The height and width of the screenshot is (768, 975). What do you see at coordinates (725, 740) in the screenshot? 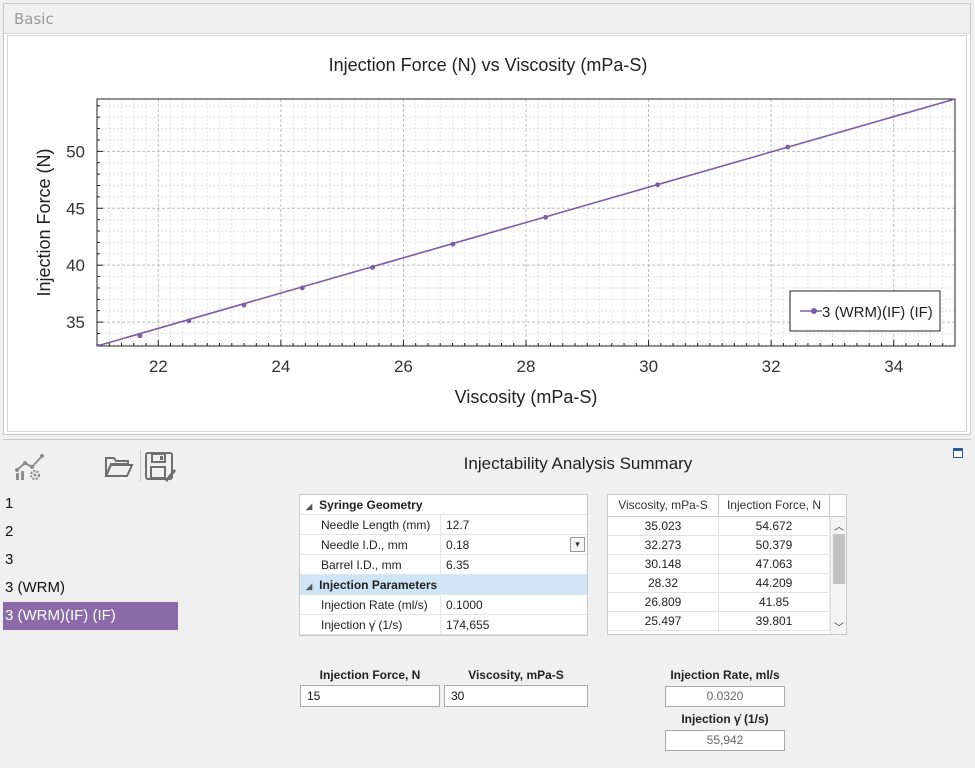
I see `injection-shear-output: 55,942` at bounding box center [725, 740].